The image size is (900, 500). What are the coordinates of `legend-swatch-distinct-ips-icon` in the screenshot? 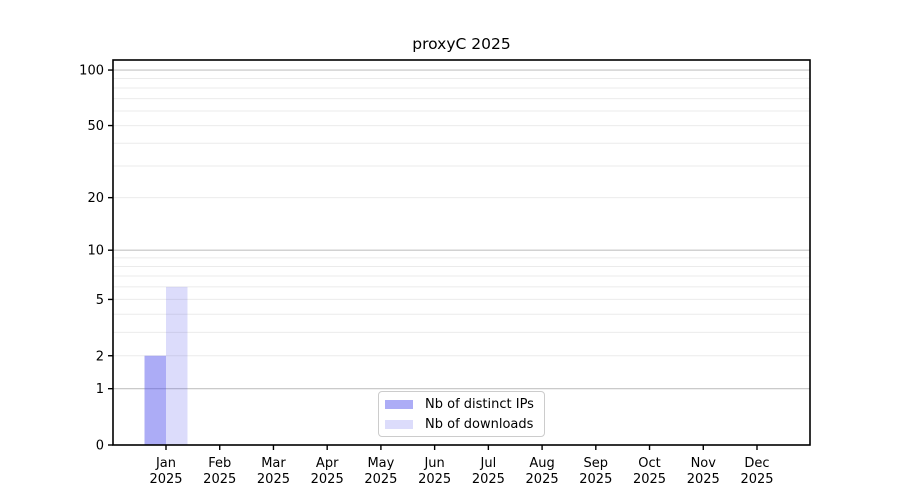 It's located at (399, 404).